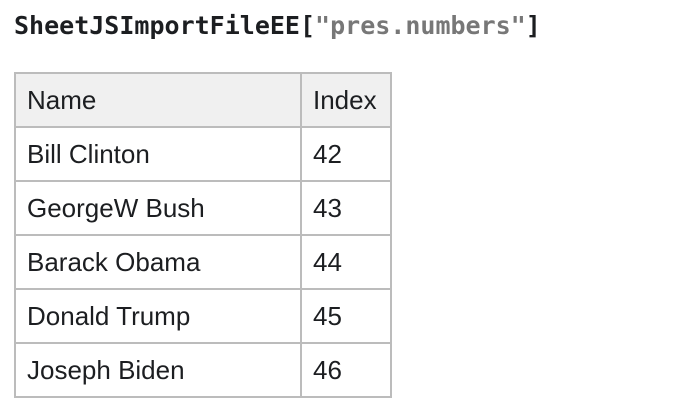 This screenshot has height=420, width=684. Describe the element at coordinates (346, 154) in the screenshot. I see `cell-index: 42` at that location.